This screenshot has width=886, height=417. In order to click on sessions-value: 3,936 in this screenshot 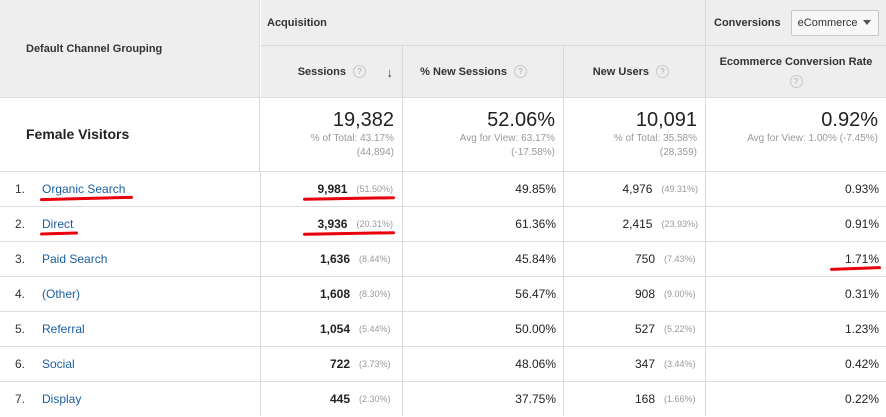, I will do `click(332, 223)`.